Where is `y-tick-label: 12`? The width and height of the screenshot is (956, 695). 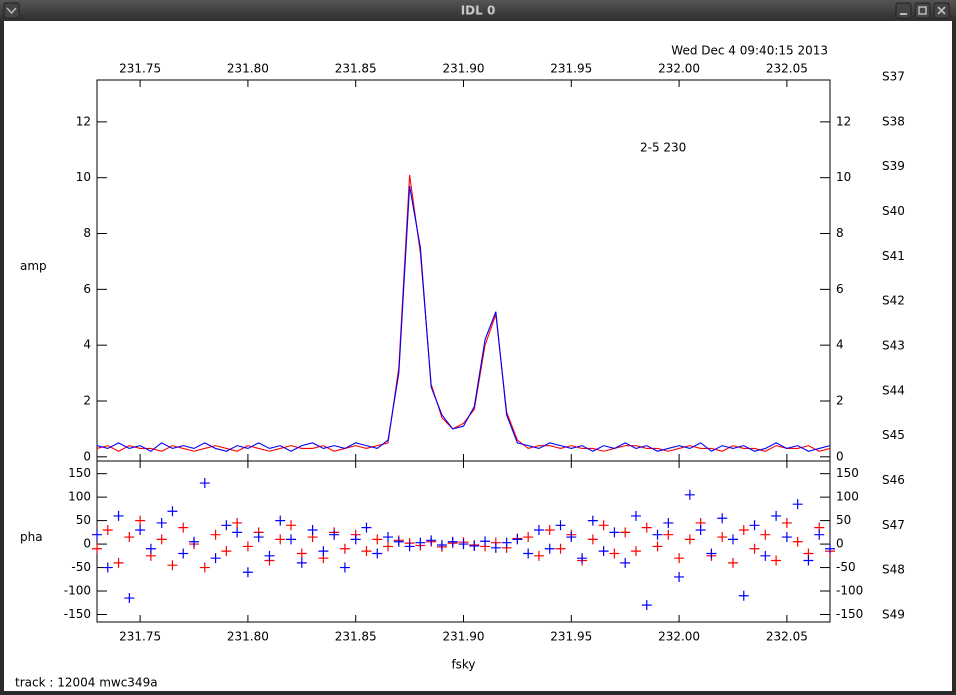
y-tick-label: 12 is located at coordinates (83, 121).